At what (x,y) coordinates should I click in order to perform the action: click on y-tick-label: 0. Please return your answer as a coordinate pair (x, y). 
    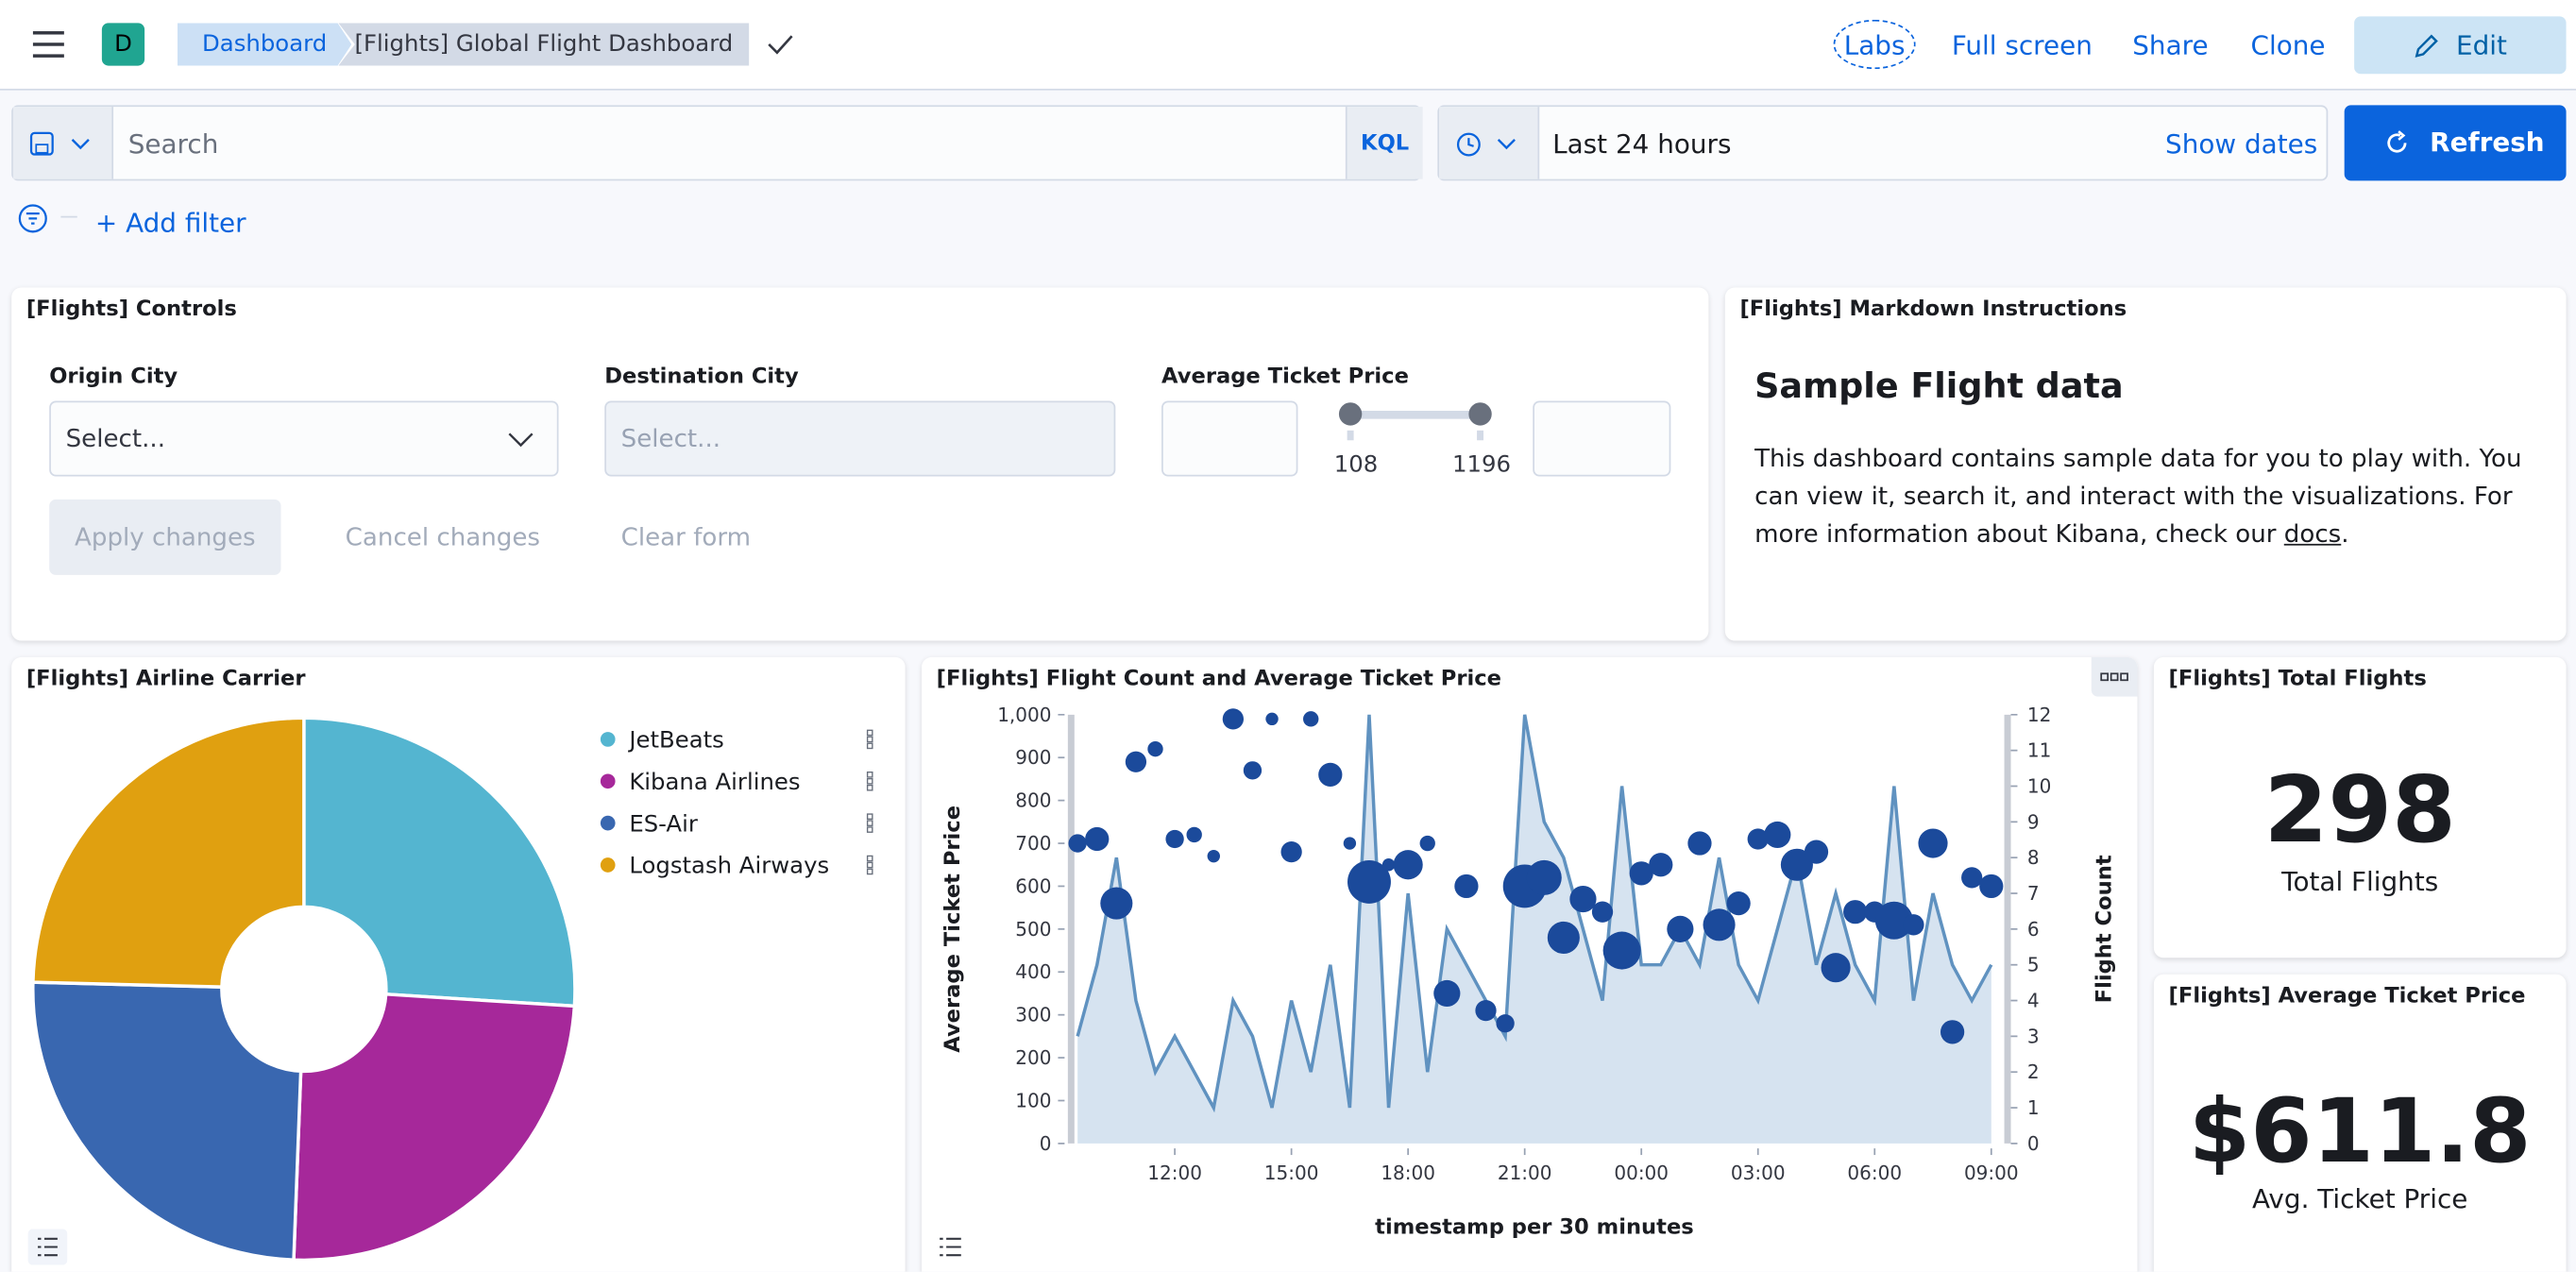
    Looking at the image, I should click on (1046, 1143).